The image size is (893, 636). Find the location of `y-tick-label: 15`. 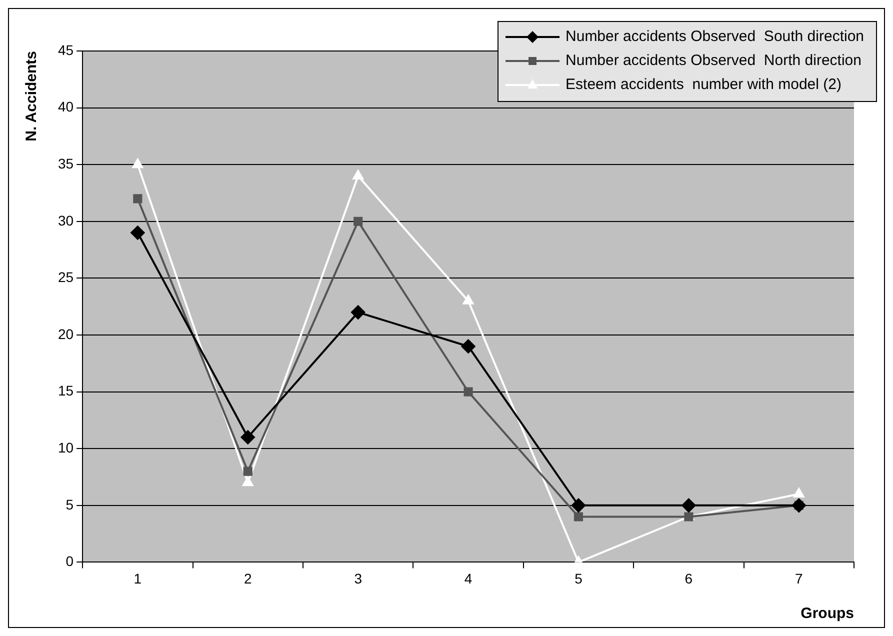

y-tick-label: 15 is located at coordinates (66, 390).